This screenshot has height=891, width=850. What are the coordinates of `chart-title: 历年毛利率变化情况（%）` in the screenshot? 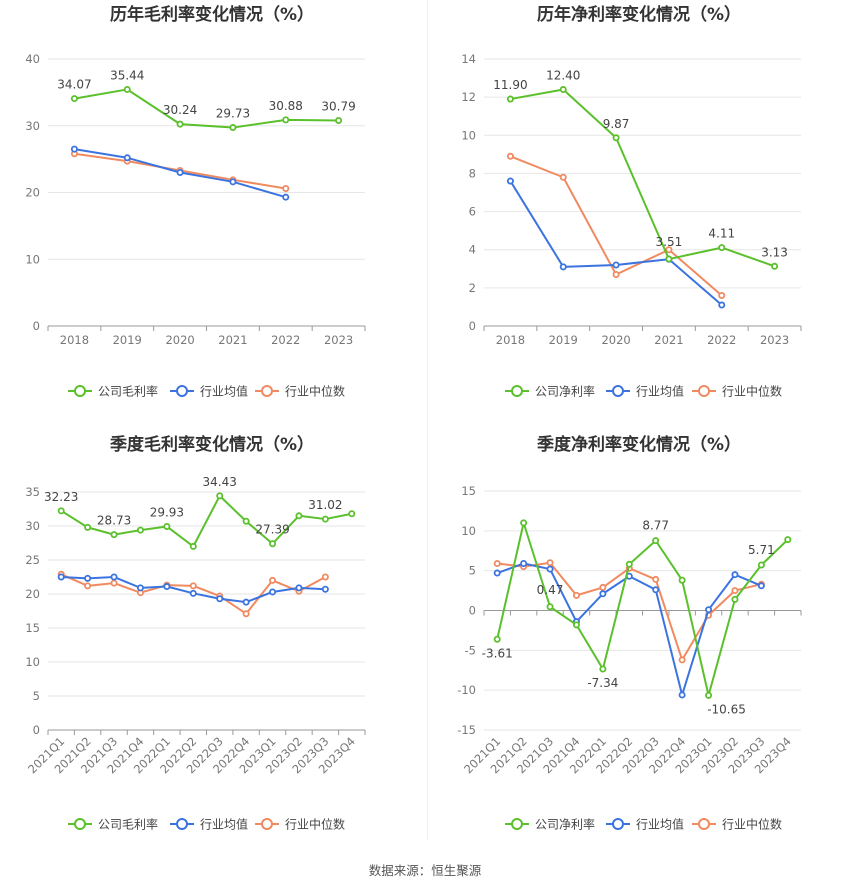 It's located at (212, 14).